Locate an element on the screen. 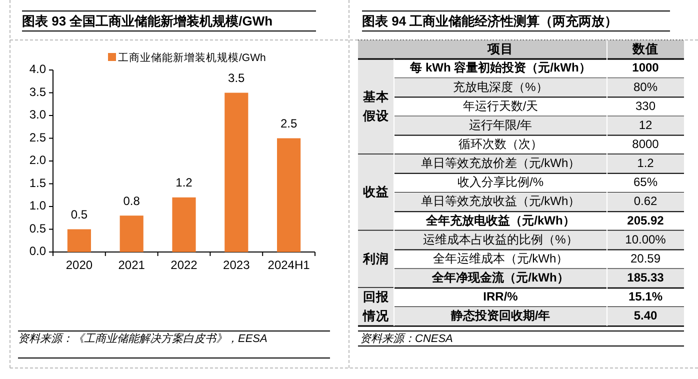 The height and width of the screenshot is (379, 698). chart-title: 图表 93 全国工商业储能新增装机规模/GWh is located at coordinates (147, 20).